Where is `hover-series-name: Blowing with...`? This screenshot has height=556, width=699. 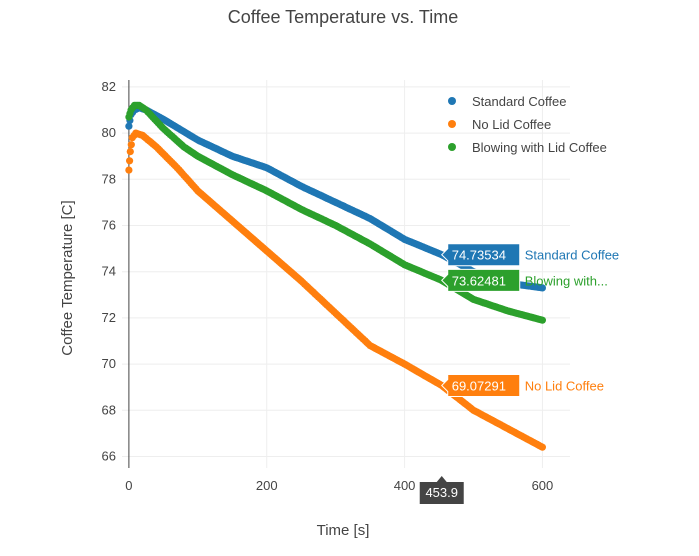
hover-series-name: Blowing with... is located at coordinates (566, 280).